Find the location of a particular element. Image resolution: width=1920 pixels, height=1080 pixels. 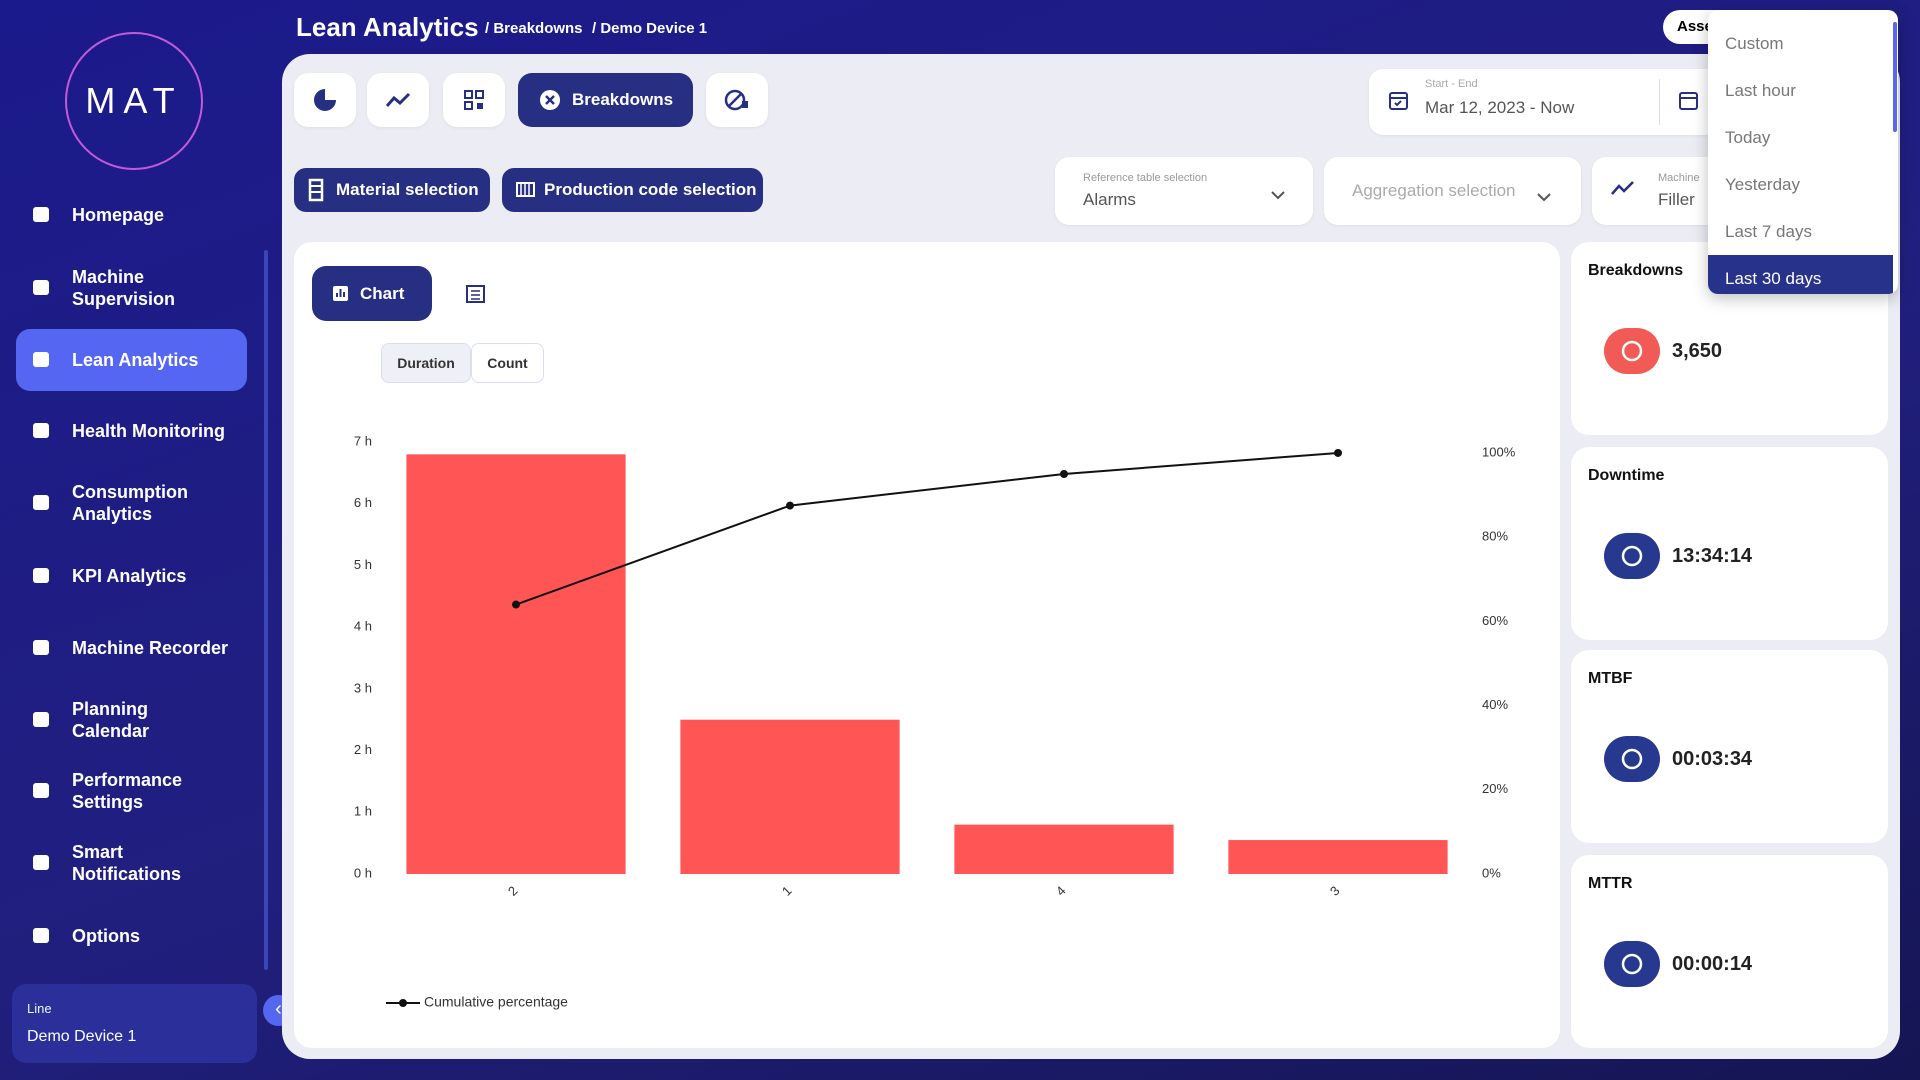

nav-item: Planning Calendar is located at coordinates (131, 720).